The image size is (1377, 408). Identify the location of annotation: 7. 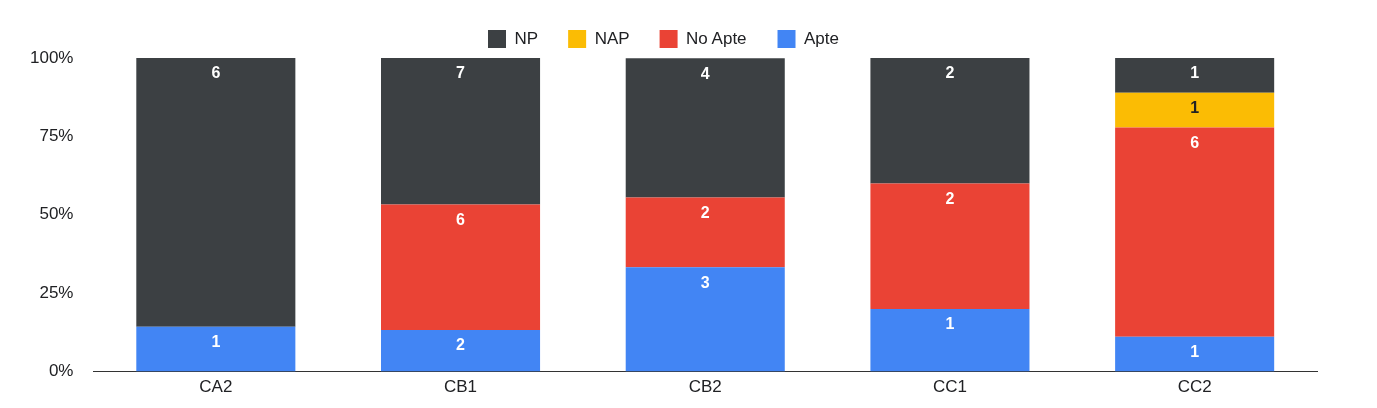
(461, 73).